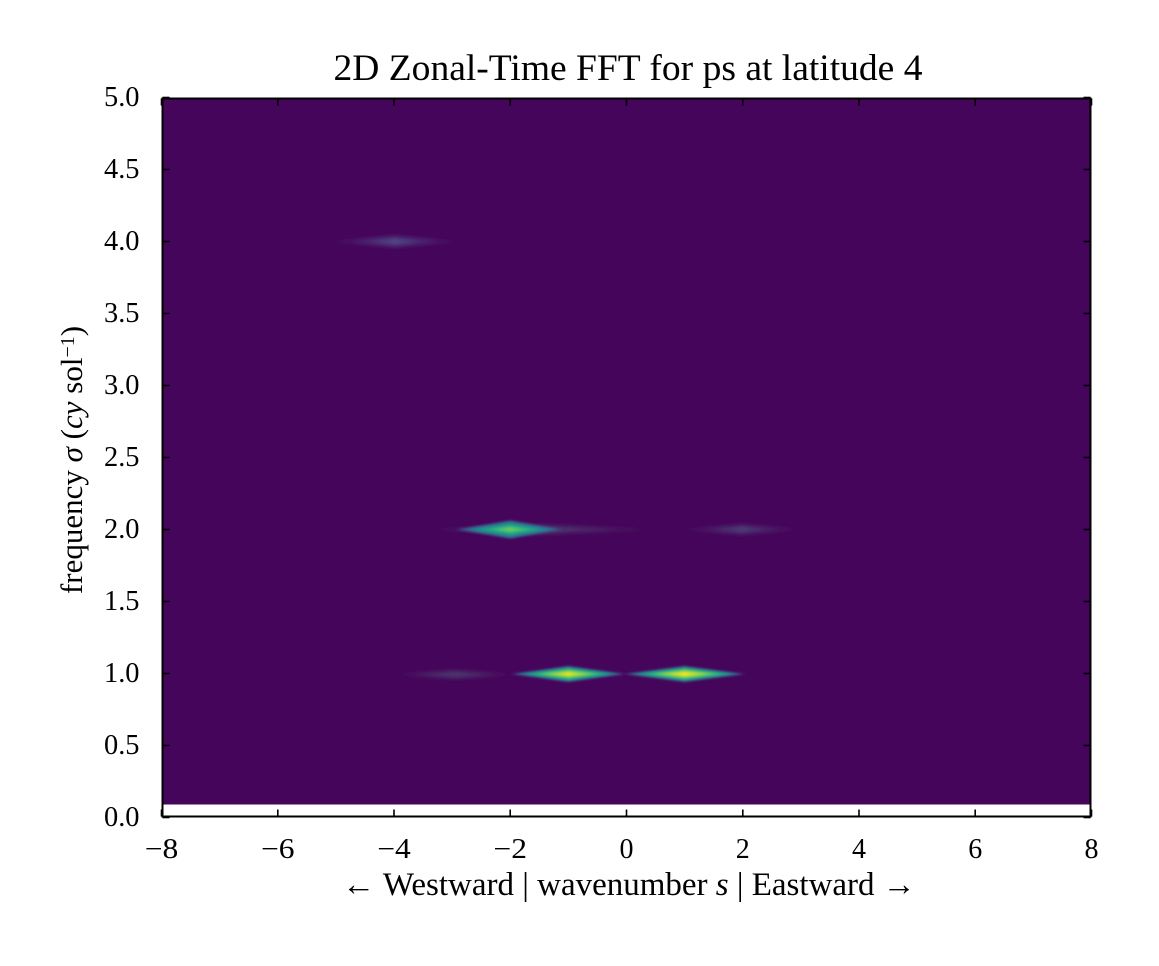 The image size is (1159, 966). Describe the element at coordinates (122, 745) in the screenshot. I see `svg-text: 0.5` at that location.